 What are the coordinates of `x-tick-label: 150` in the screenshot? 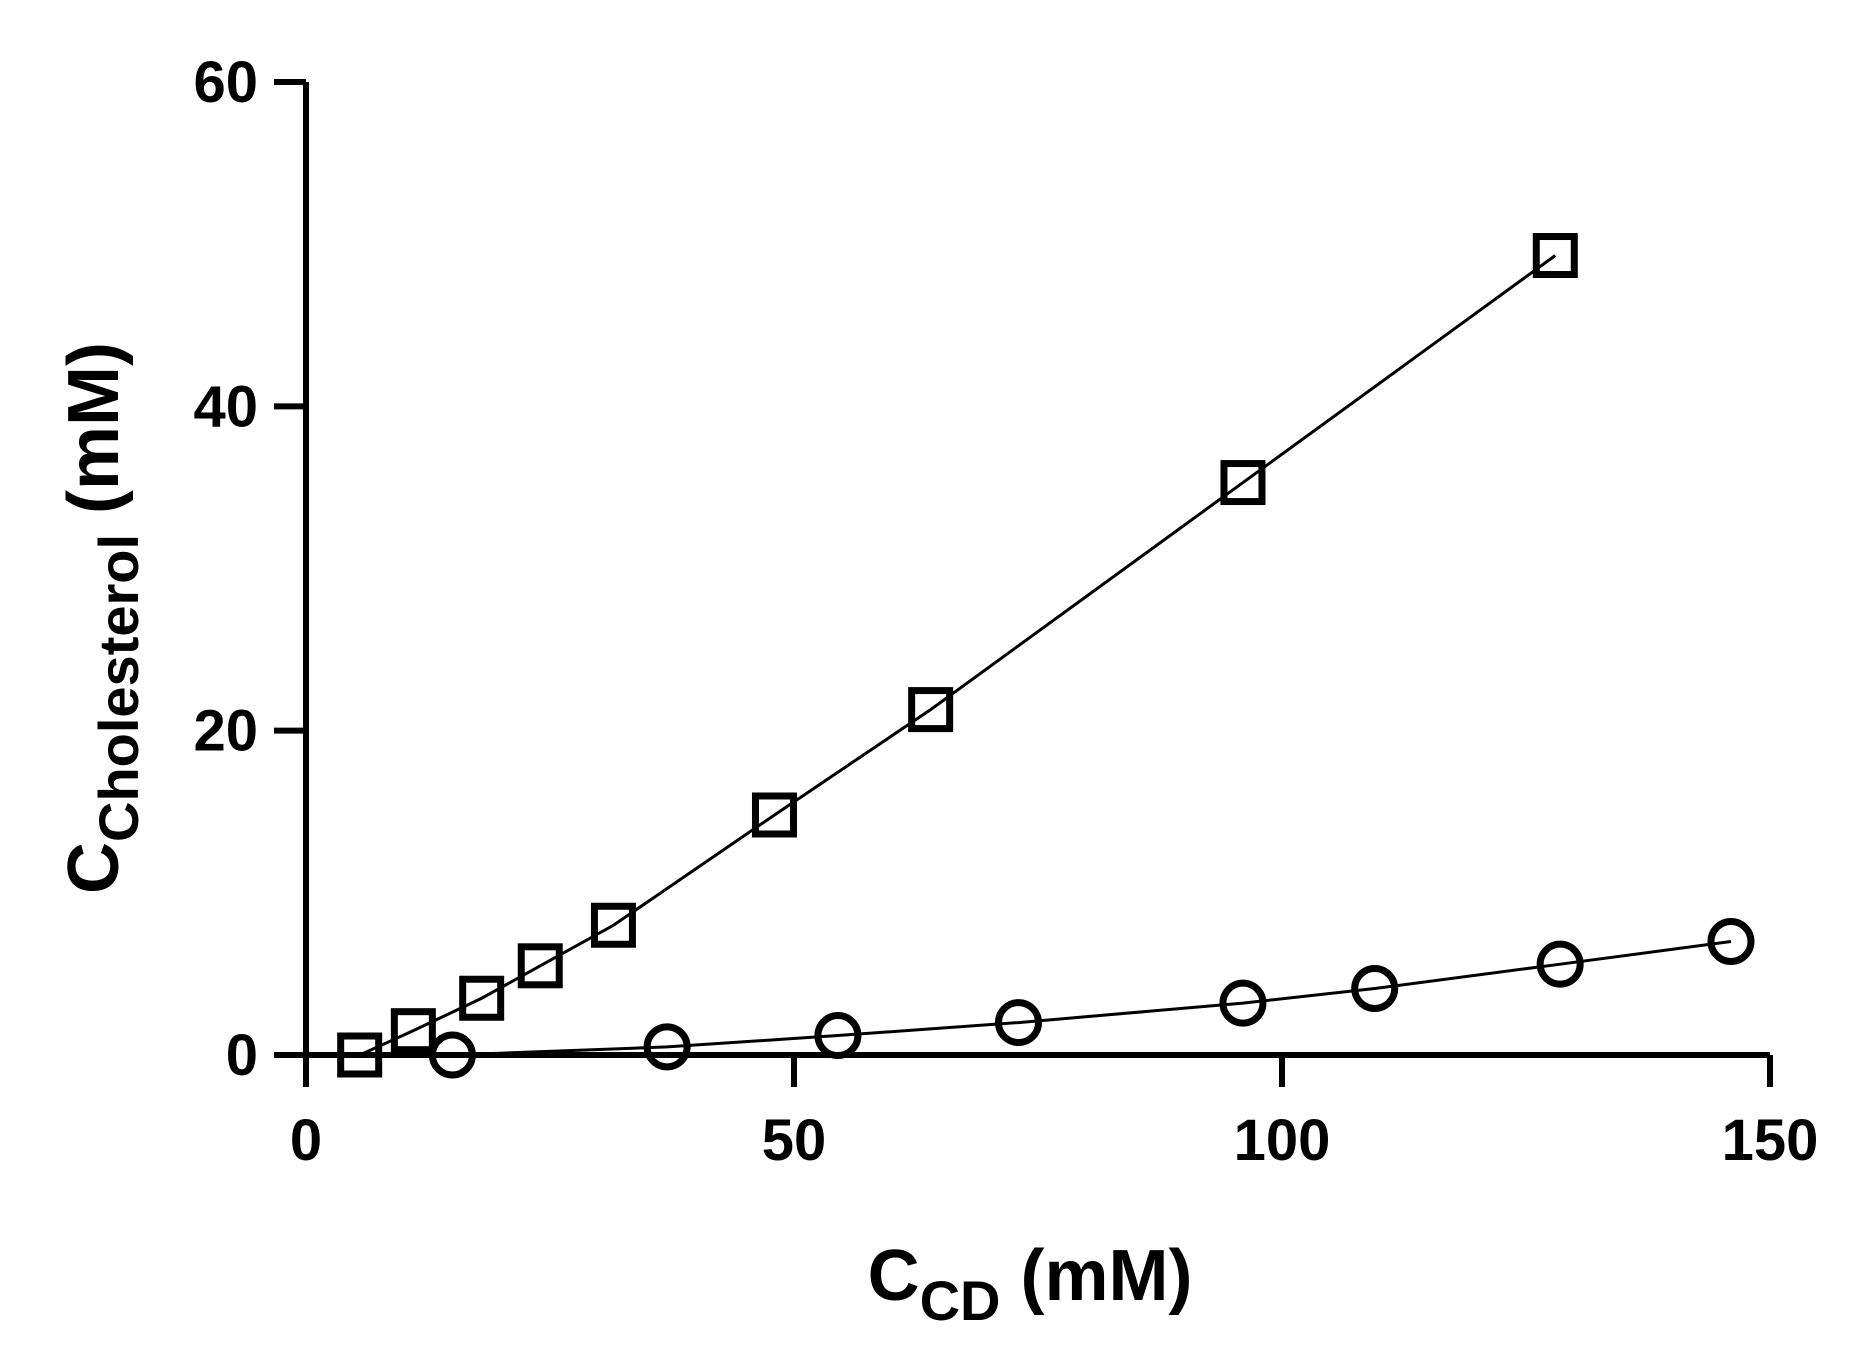 It's located at (1770, 1140).